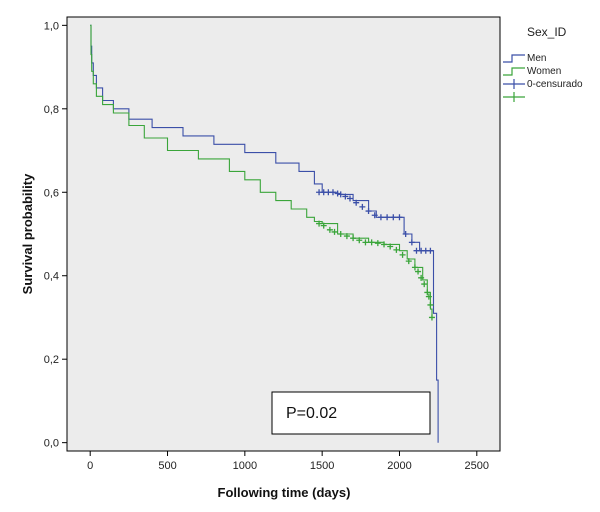 The width and height of the screenshot is (600, 512). Describe the element at coordinates (477, 466) in the screenshot. I see `x-tick-label: 2500` at that location.